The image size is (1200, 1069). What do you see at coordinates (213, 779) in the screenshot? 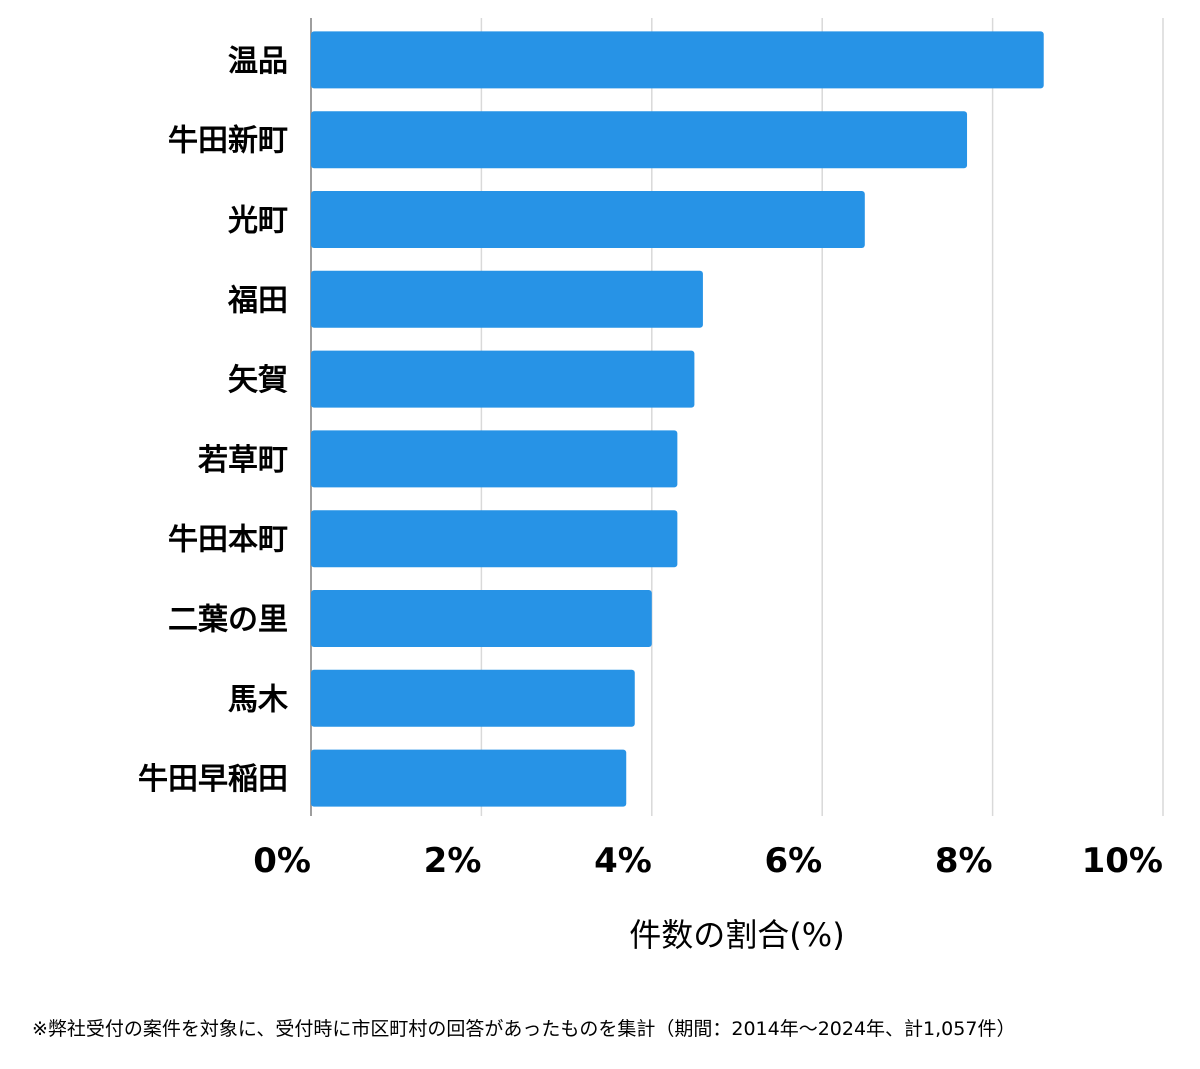
I see `category-label: 牛田早稲田` at bounding box center [213, 779].